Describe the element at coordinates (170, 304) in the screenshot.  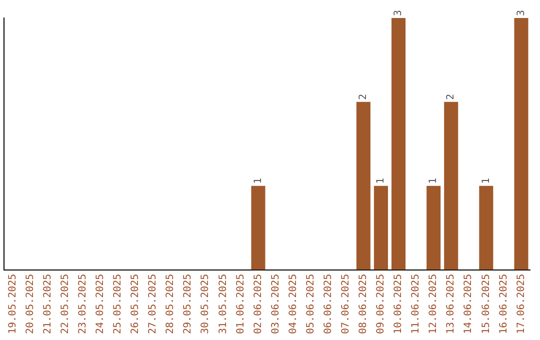
I see `x-tick-label: 28.05.2025` at that location.